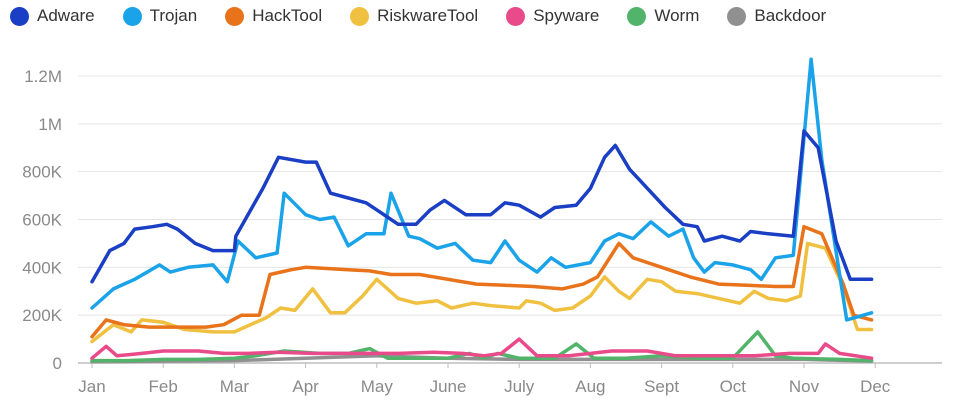  Describe the element at coordinates (519, 386) in the screenshot. I see `x-tick-label: July` at that location.